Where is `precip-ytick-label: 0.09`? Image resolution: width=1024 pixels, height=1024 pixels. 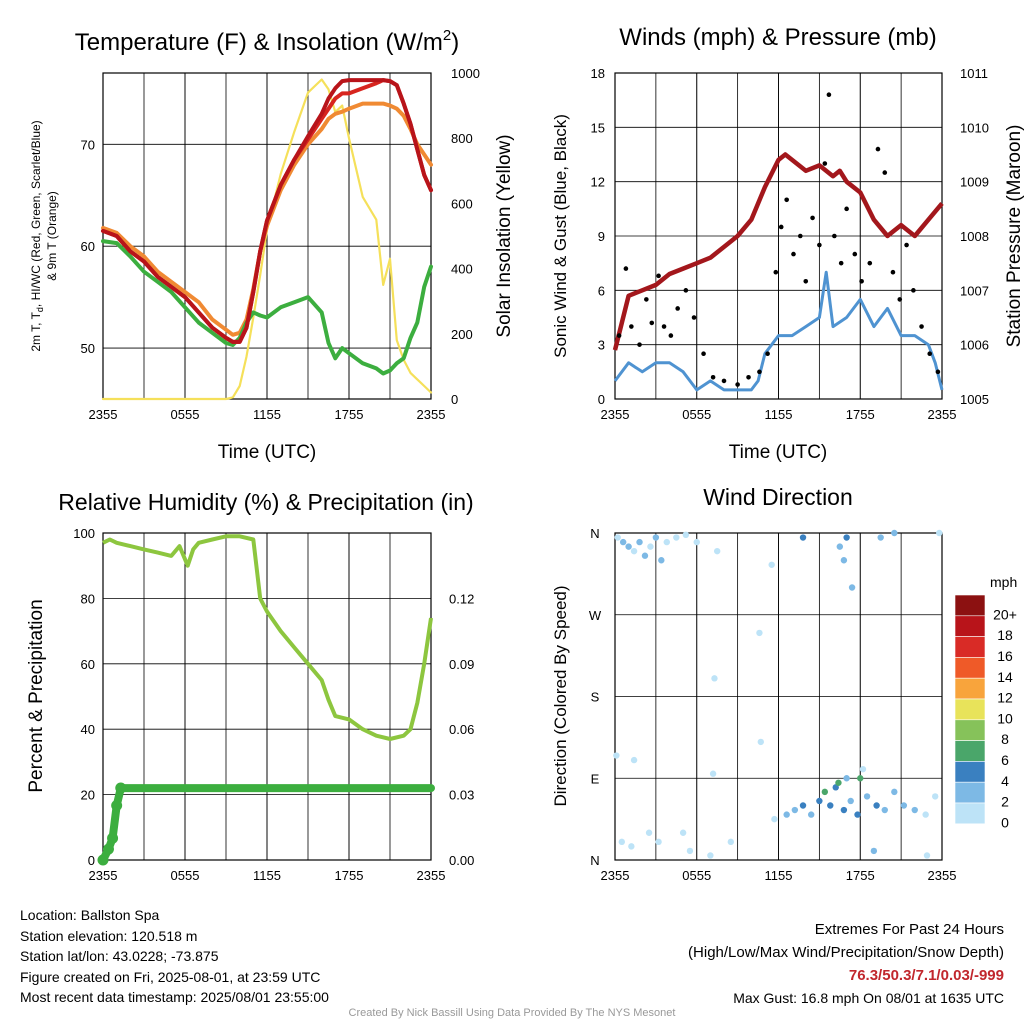
precip-ytick-label: 0.09 is located at coordinates (461, 664).